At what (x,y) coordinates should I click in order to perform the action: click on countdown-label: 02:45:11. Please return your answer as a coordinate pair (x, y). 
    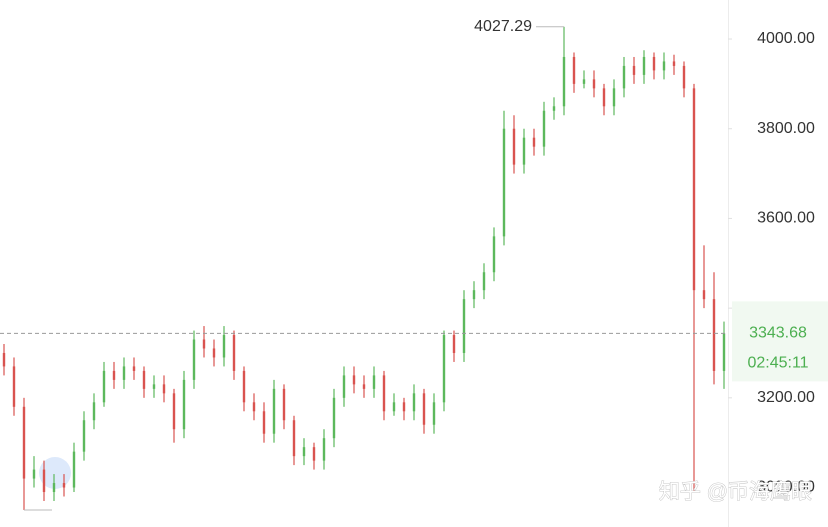
    Looking at the image, I should click on (777, 363).